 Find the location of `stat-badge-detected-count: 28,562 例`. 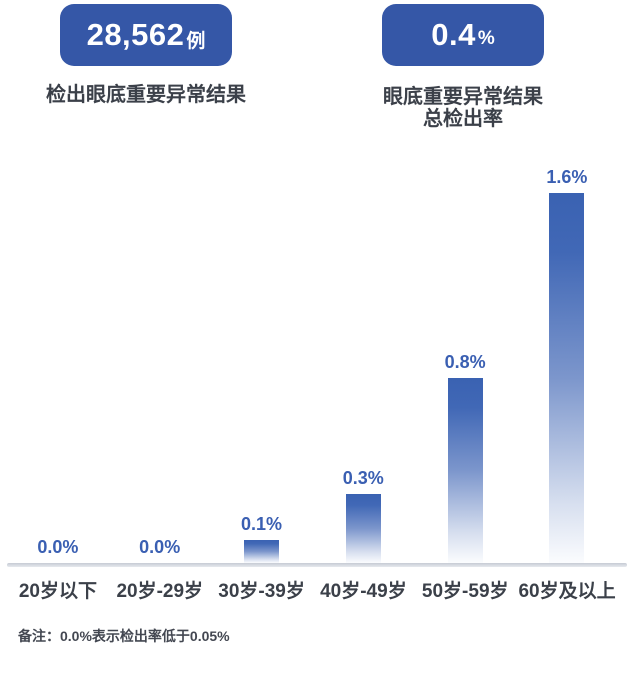

stat-badge-detected-count: 28,562 例 is located at coordinates (146, 35).